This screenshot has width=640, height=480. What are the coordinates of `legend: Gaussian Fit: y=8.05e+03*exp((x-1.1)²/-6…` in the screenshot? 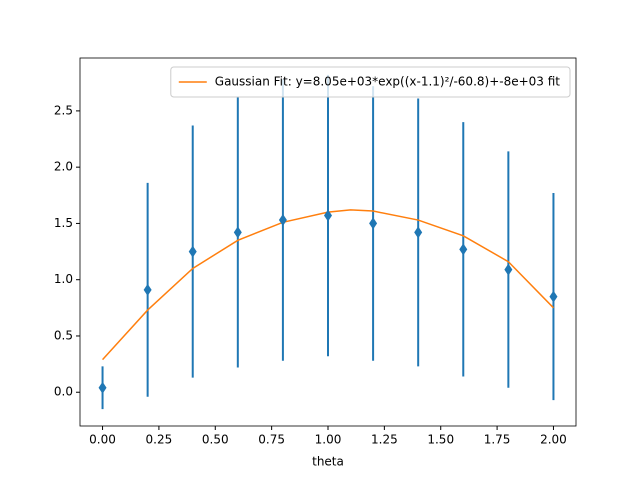 It's located at (370, 82).